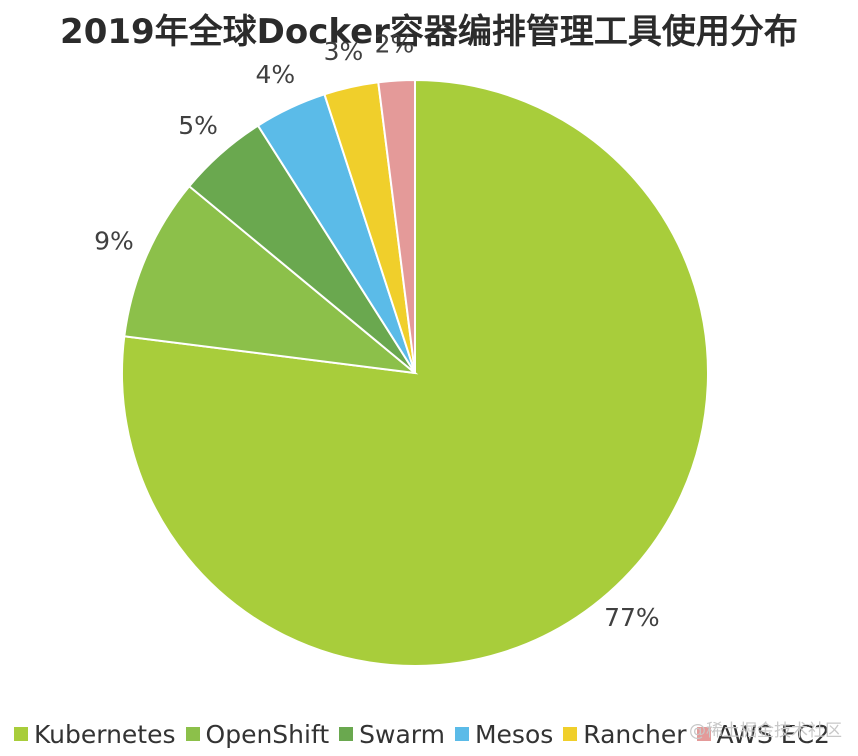 The height and width of the screenshot is (756, 858). I want to click on legend-item-rancher: Rancher, so click(625, 734).